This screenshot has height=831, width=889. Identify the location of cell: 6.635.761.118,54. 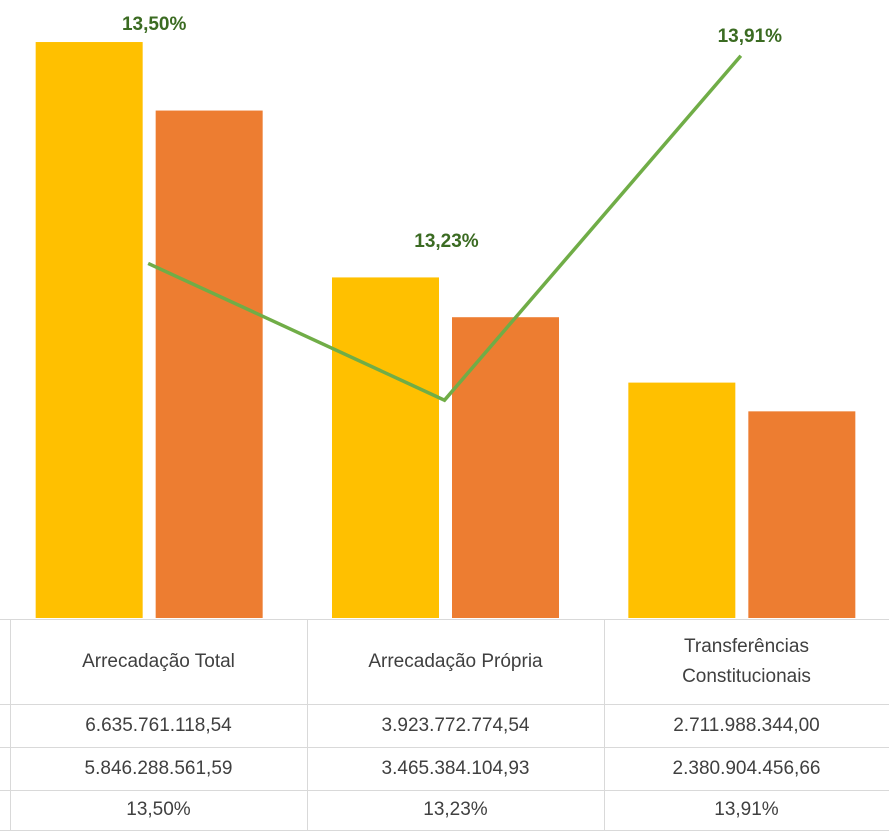
(158, 726).